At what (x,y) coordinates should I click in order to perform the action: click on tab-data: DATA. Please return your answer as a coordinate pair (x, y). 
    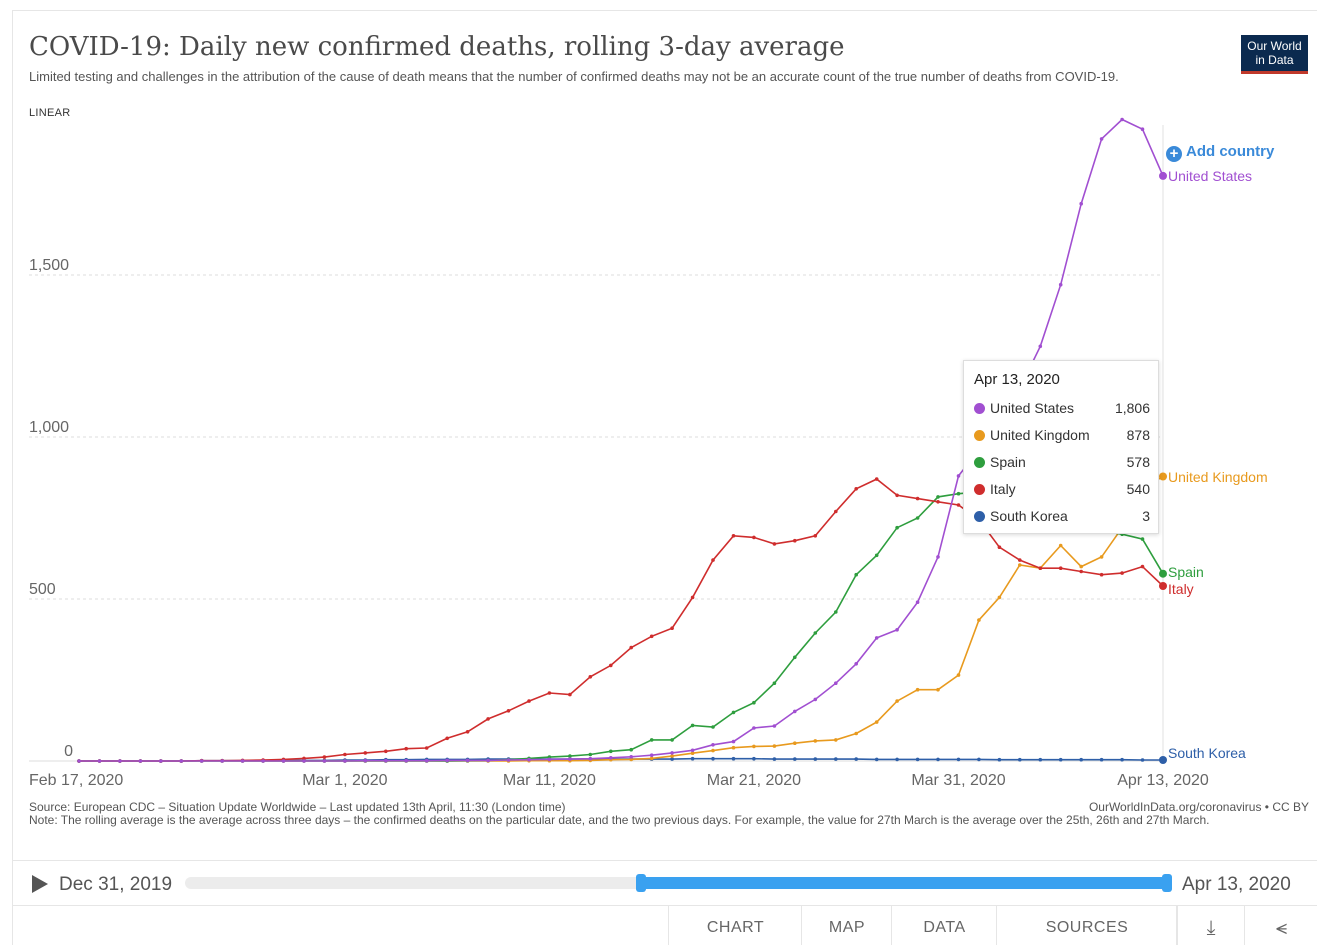
    Looking at the image, I should click on (944, 925).